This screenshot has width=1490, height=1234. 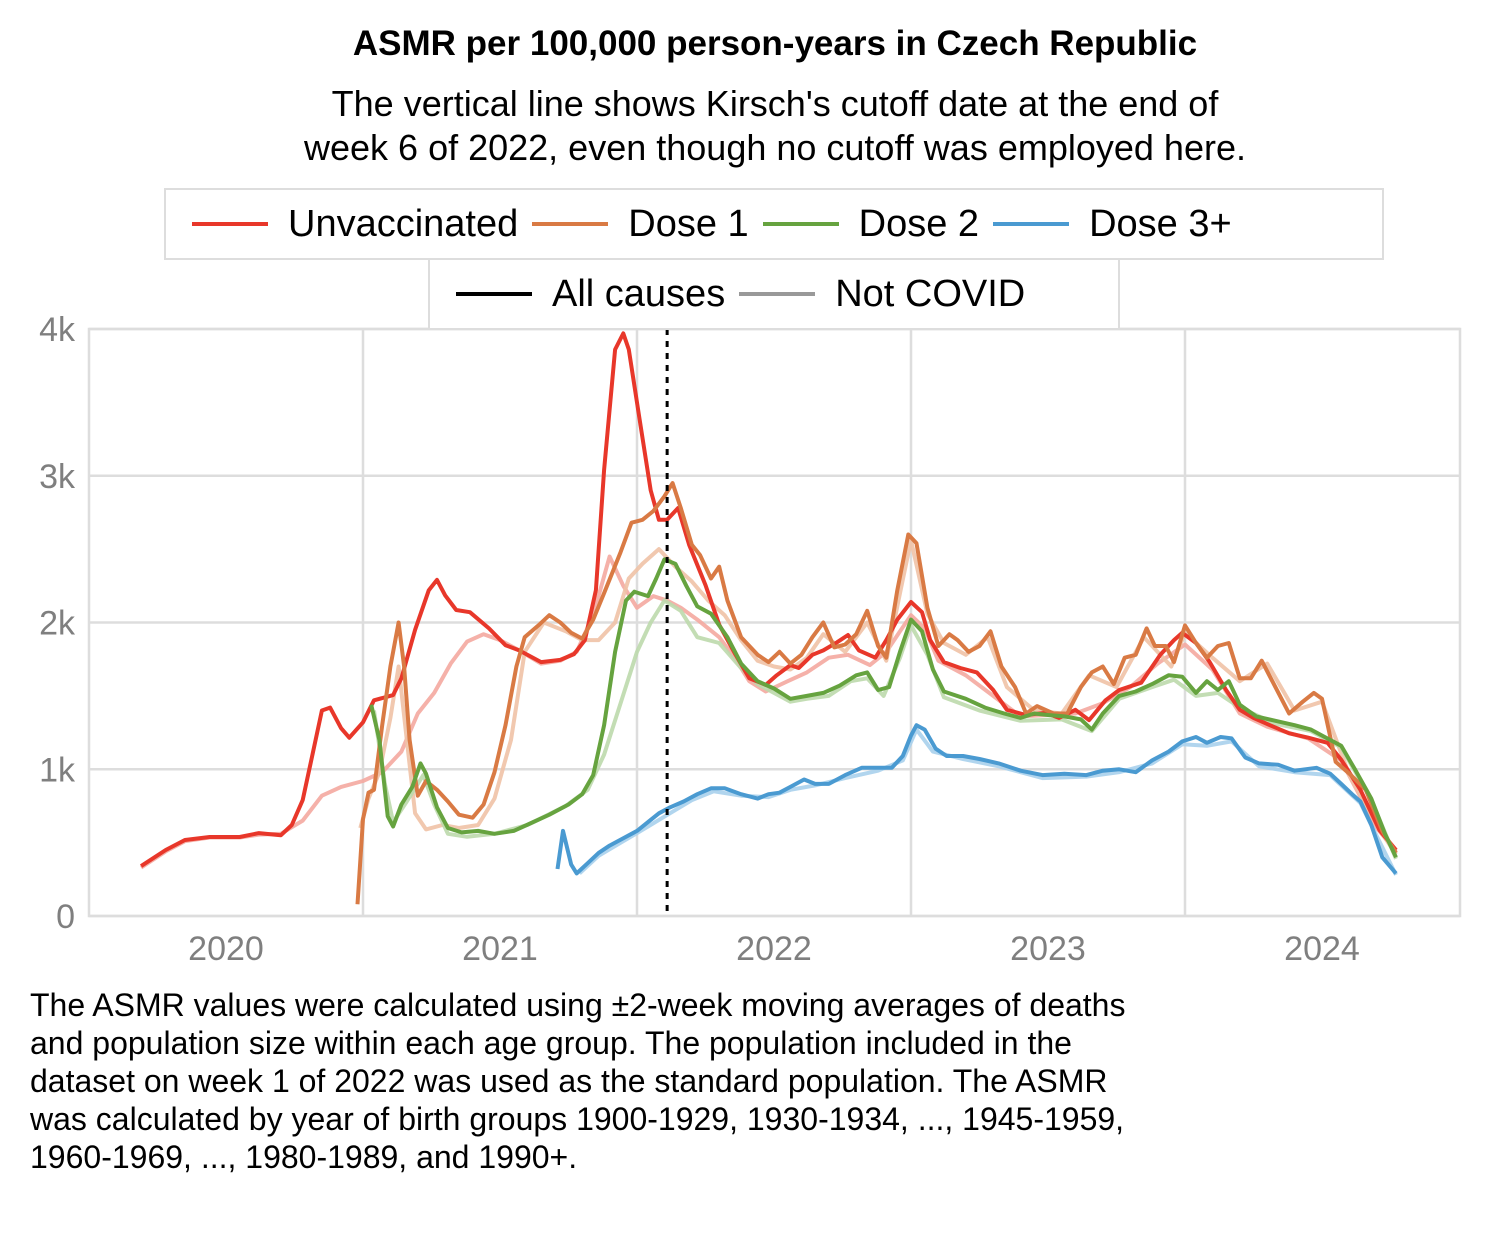 I want to click on legend-cause: All causes Not COVID, so click(x=774, y=295).